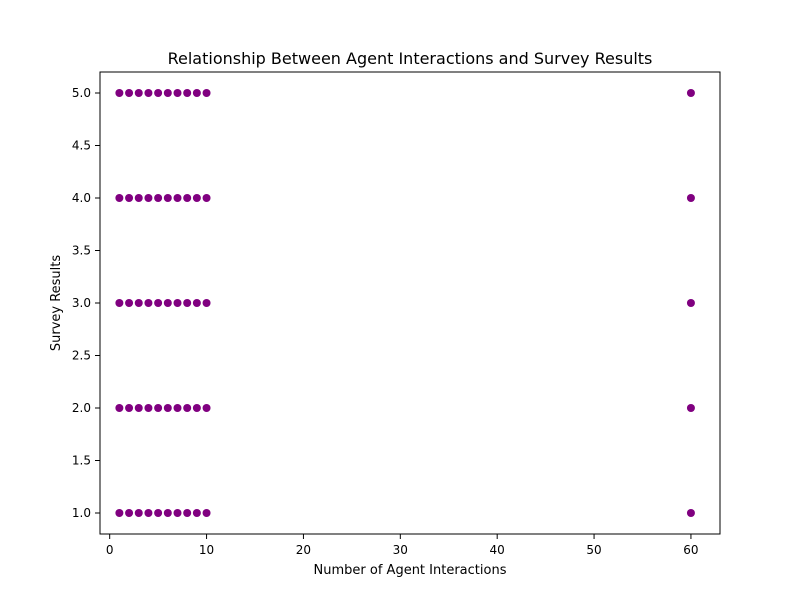 The height and width of the screenshot is (600, 800). Describe the element at coordinates (303, 550) in the screenshot. I see `x-tick-label: 20` at that location.